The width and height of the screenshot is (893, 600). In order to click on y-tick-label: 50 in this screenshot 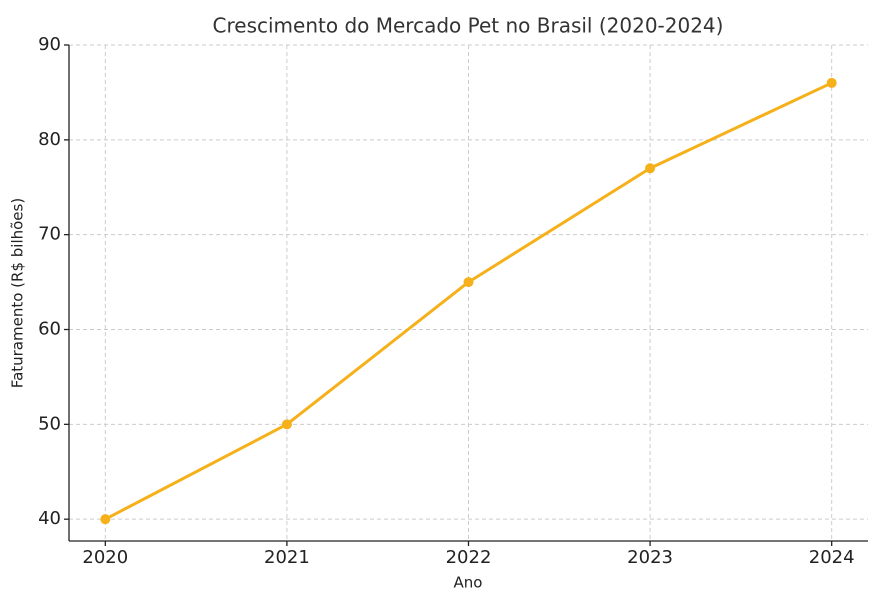, I will do `click(49, 423)`.